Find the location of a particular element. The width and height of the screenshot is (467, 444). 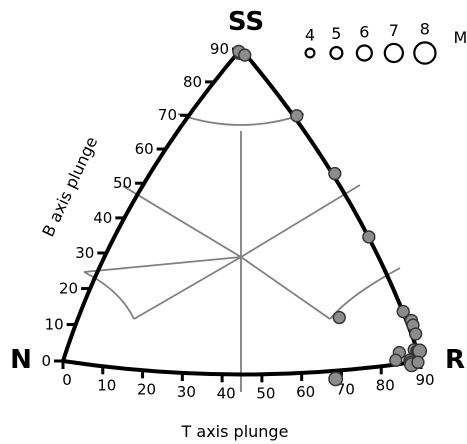

t-axis-tick-label: 50 is located at coordinates (265, 393).